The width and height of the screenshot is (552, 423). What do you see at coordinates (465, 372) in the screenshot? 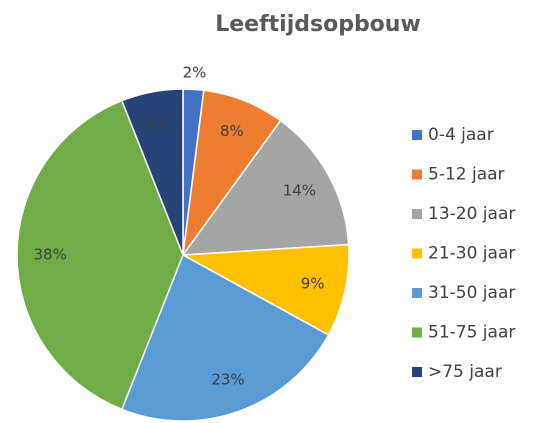
I see `legend-label: >75 jaar` at bounding box center [465, 372].